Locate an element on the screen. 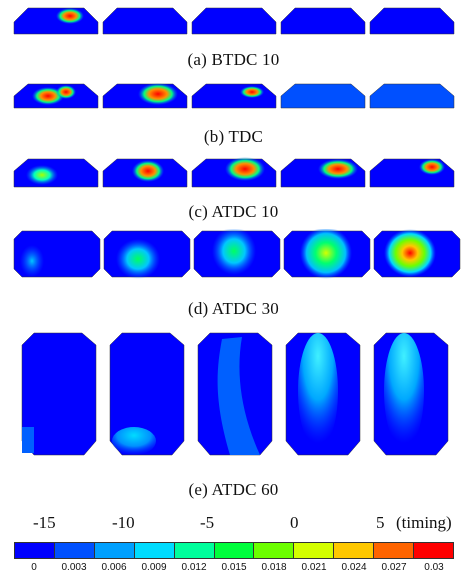 The height and width of the screenshot is (581, 467). caption-e: (e) ATDC 60 is located at coordinates (233, 489).